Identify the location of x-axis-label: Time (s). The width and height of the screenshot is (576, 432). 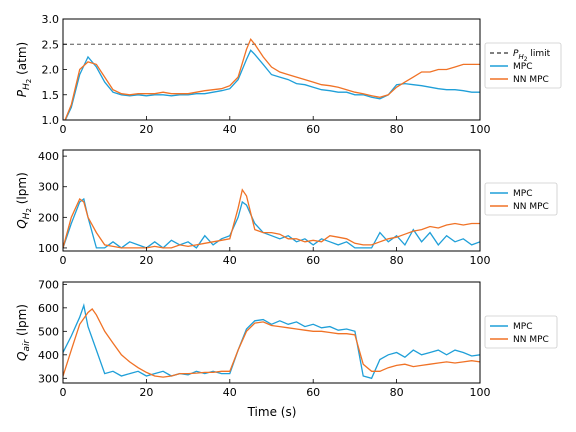
(272, 412).